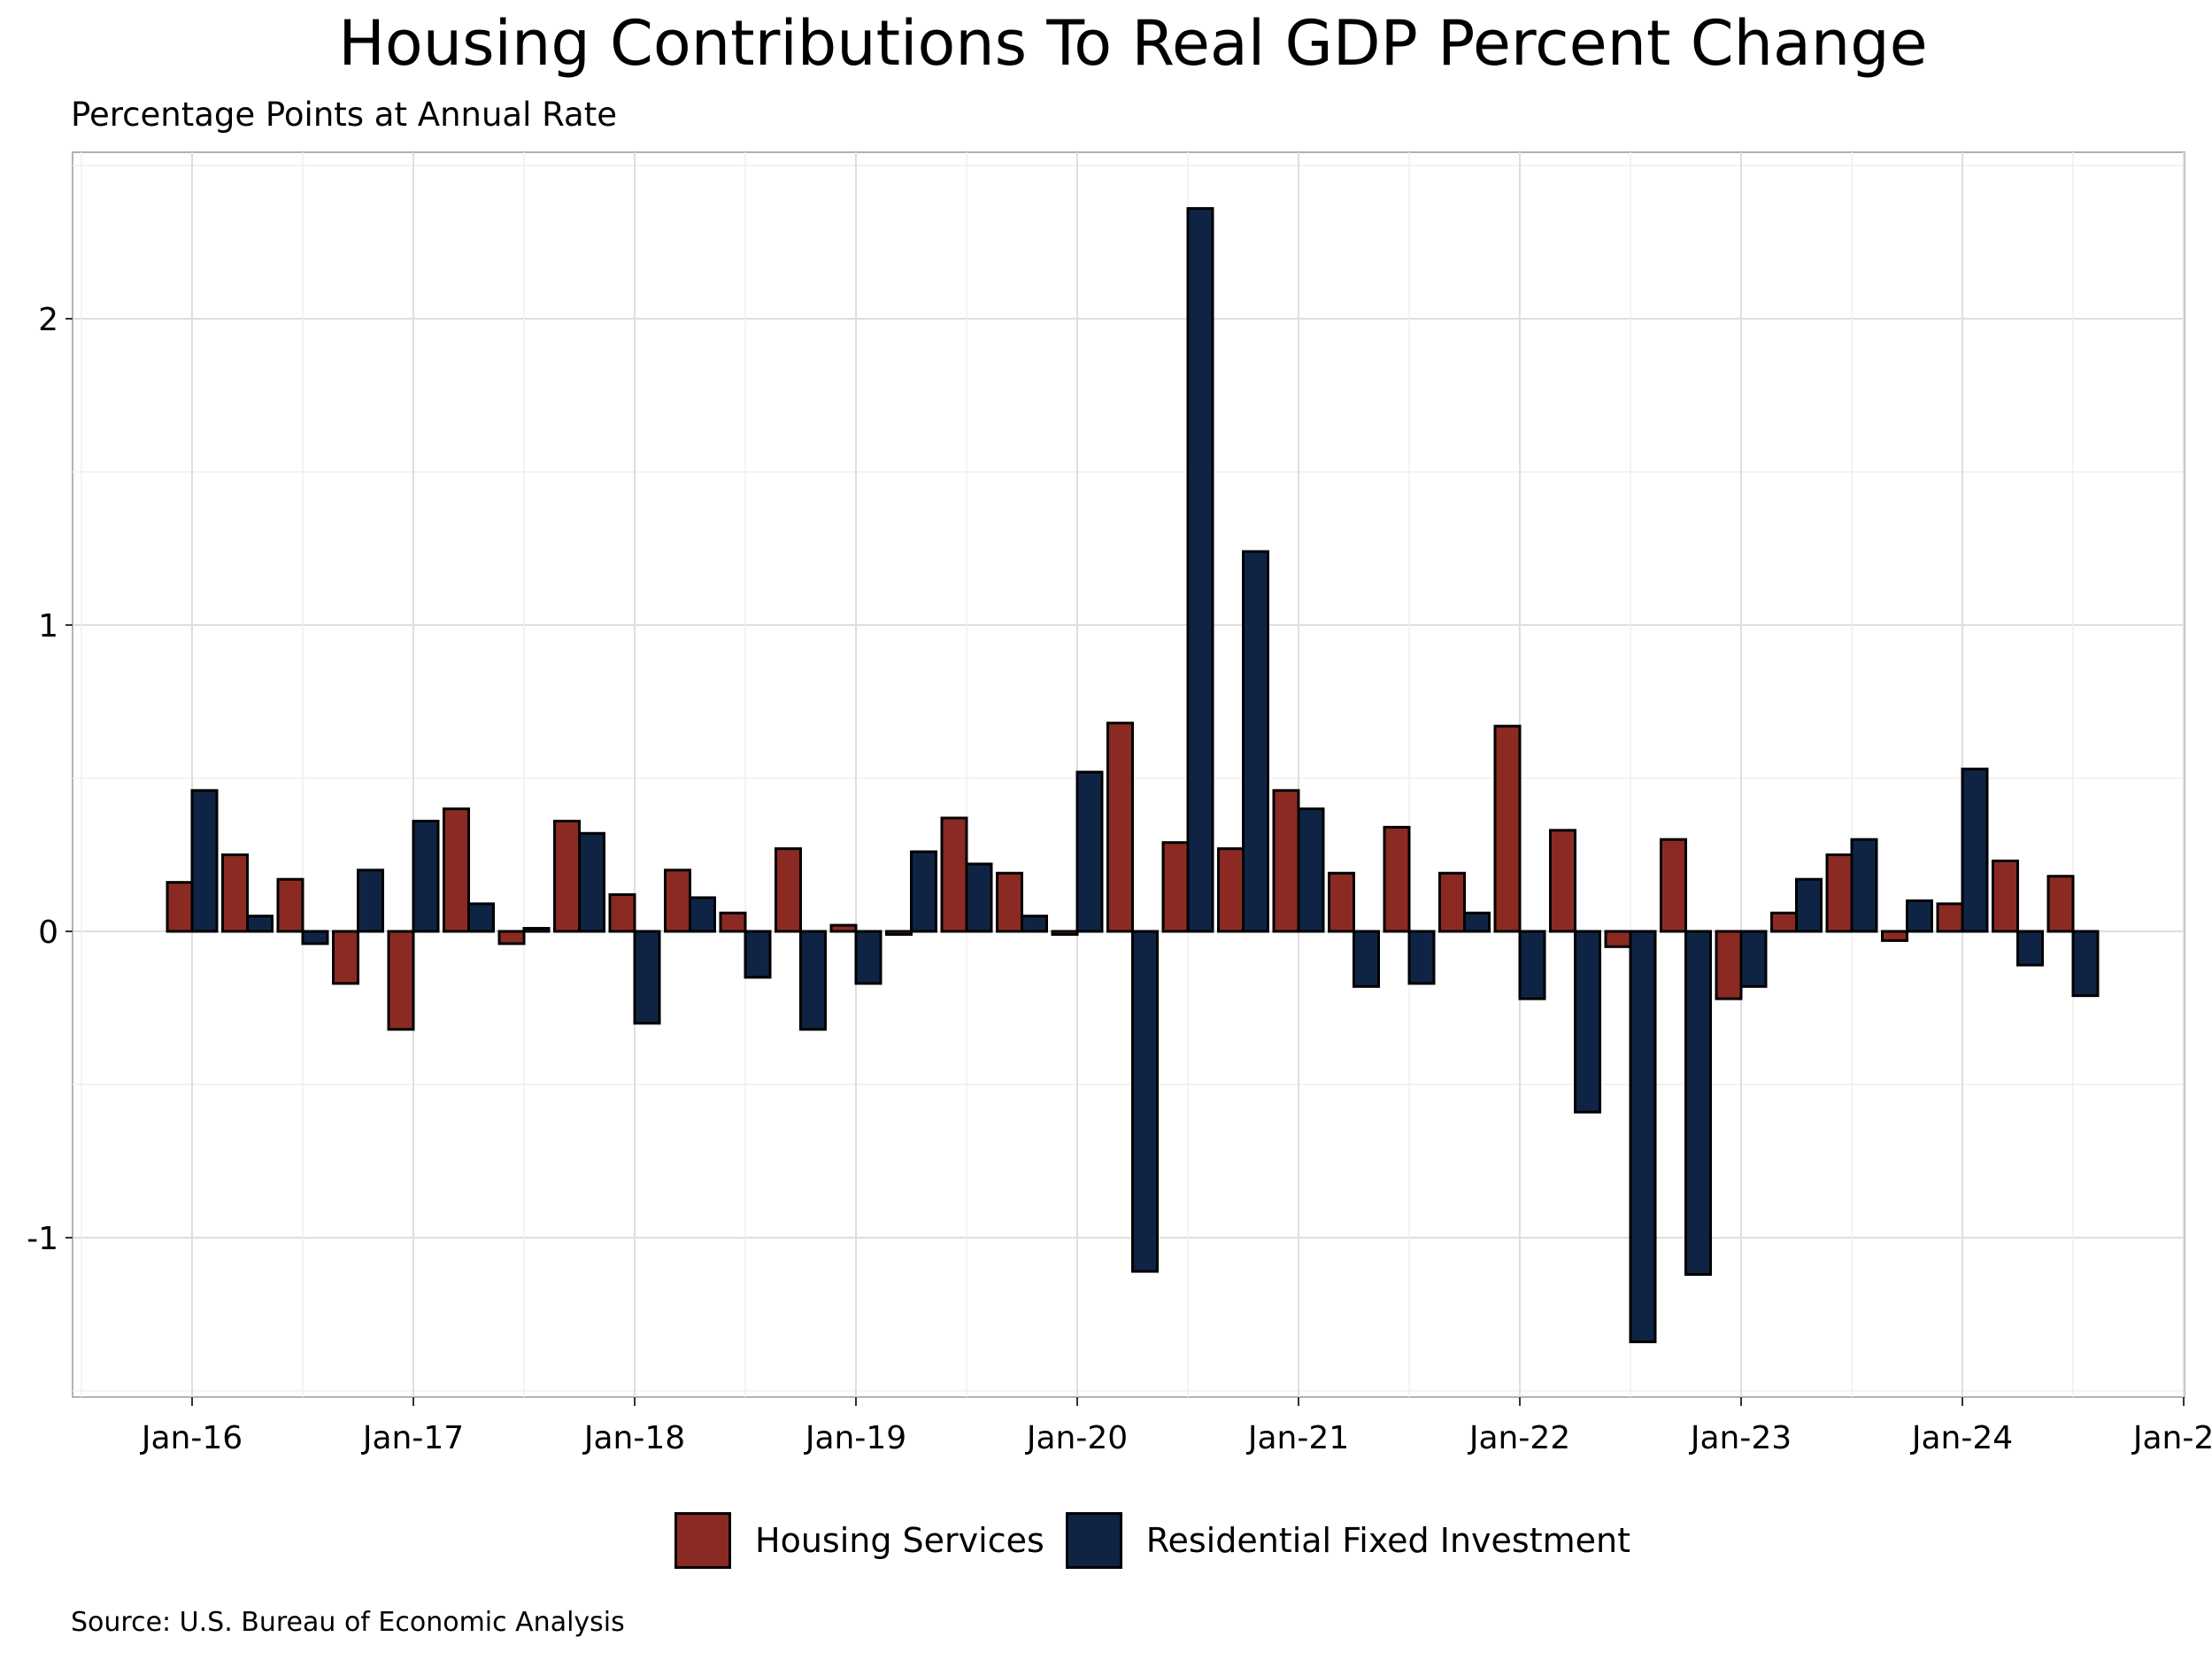 The image size is (2212, 1660). I want to click on x-tick-label: Jan-25, so click(2171, 1438).